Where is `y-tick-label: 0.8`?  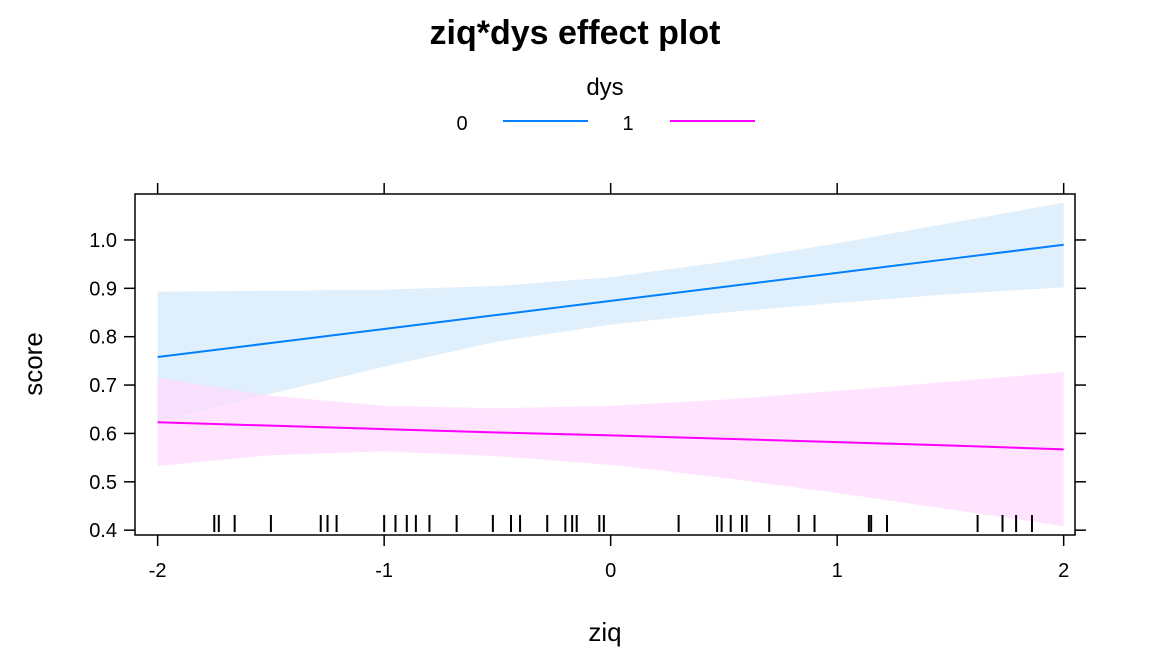
y-tick-label: 0.8 is located at coordinates (103, 338).